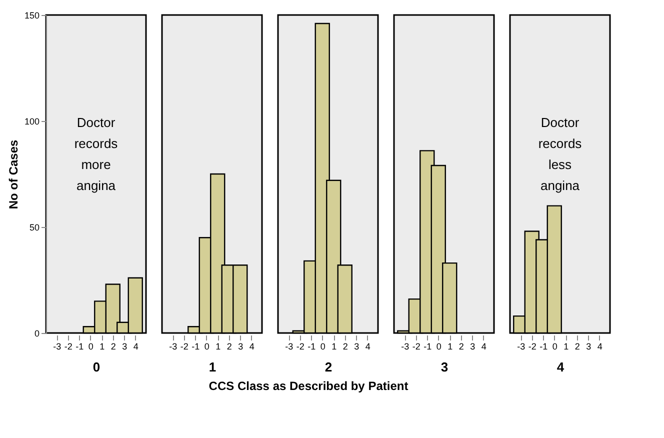 Image resolution: width=664 pixels, height=438 pixels. What do you see at coordinates (32, 121) in the screenshot?
I see `y-tick-label: 100` at bounding box center [32, 121].